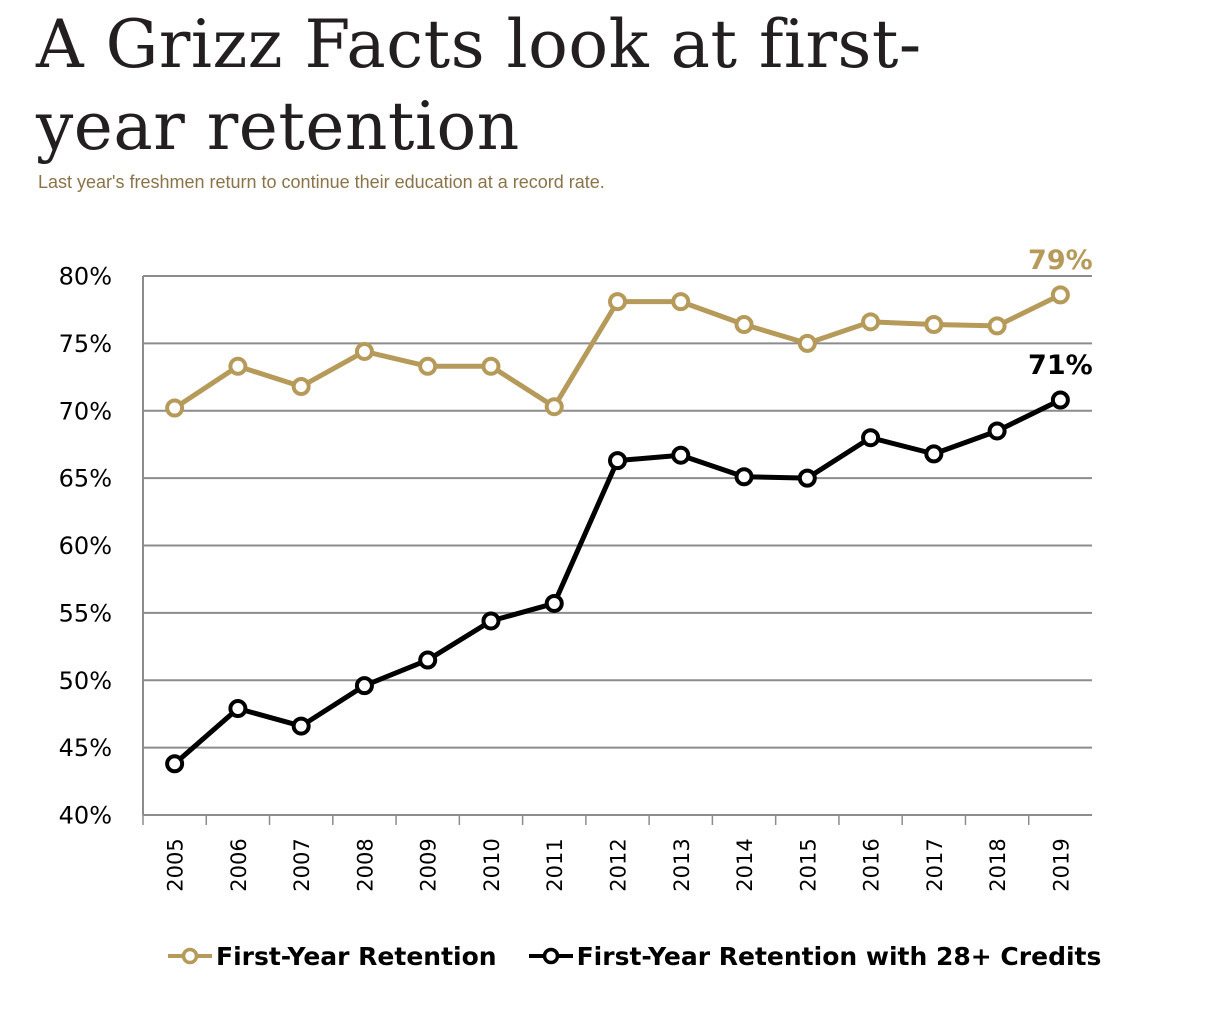 The width and height of the screenshot is (1226, 1021). What do you see at coordinates (682, 864) in the screenshot?
I see `x-tick-label-2013: 2013` at bounding box center [682, 864].